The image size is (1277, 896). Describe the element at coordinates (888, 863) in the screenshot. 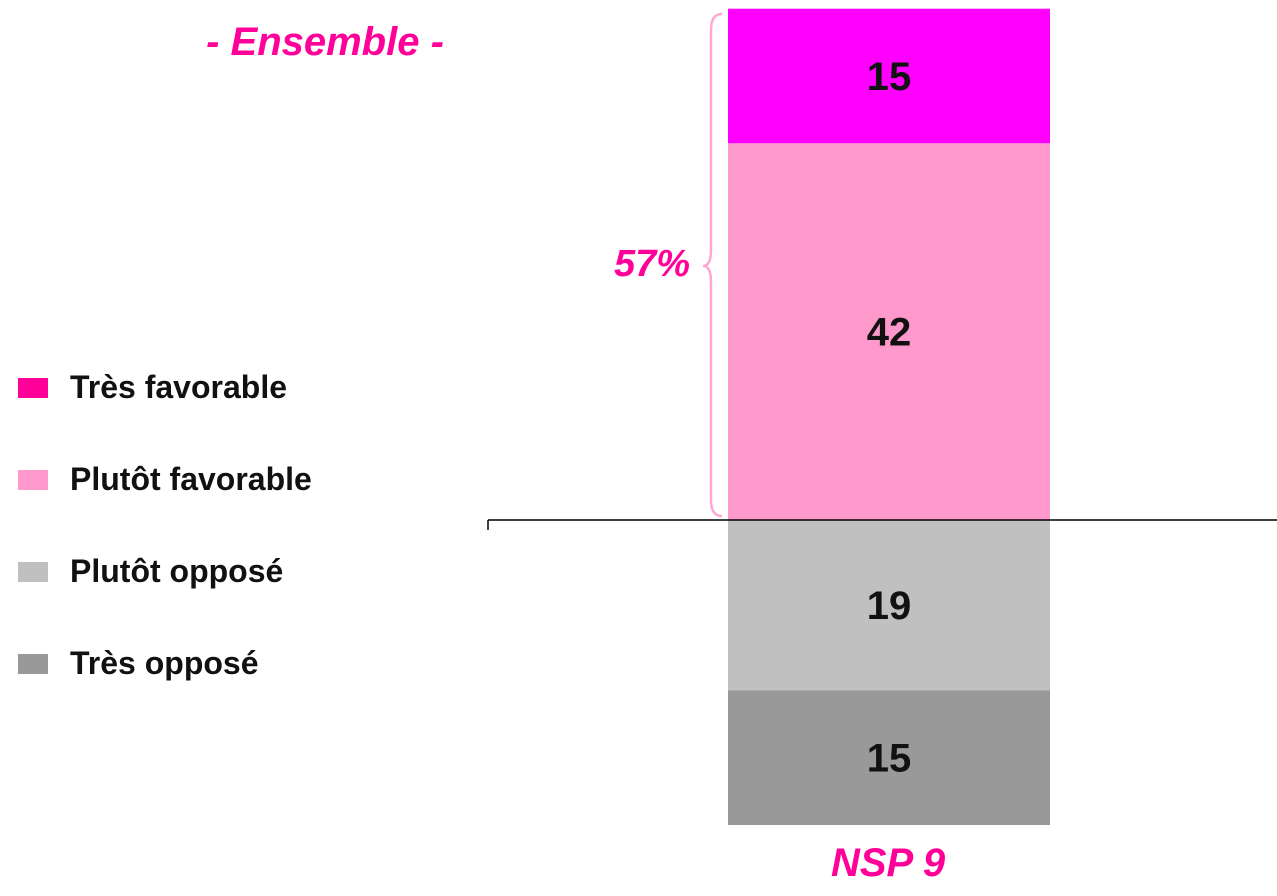

I see `footer-note: NSP 9` at that location.